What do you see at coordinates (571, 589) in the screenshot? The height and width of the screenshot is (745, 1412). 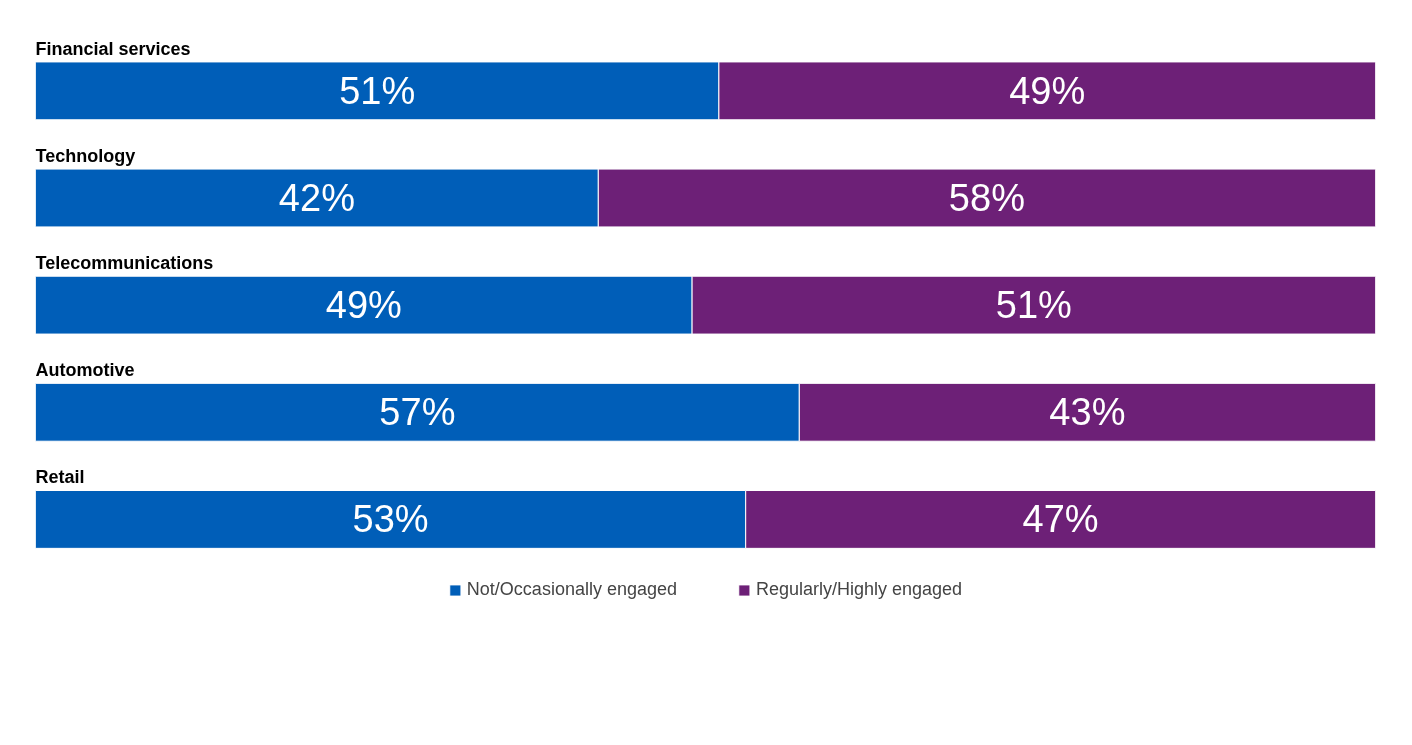 I see `legend-label: Not/Occasionally engaged` at bounding box center [571, 589].